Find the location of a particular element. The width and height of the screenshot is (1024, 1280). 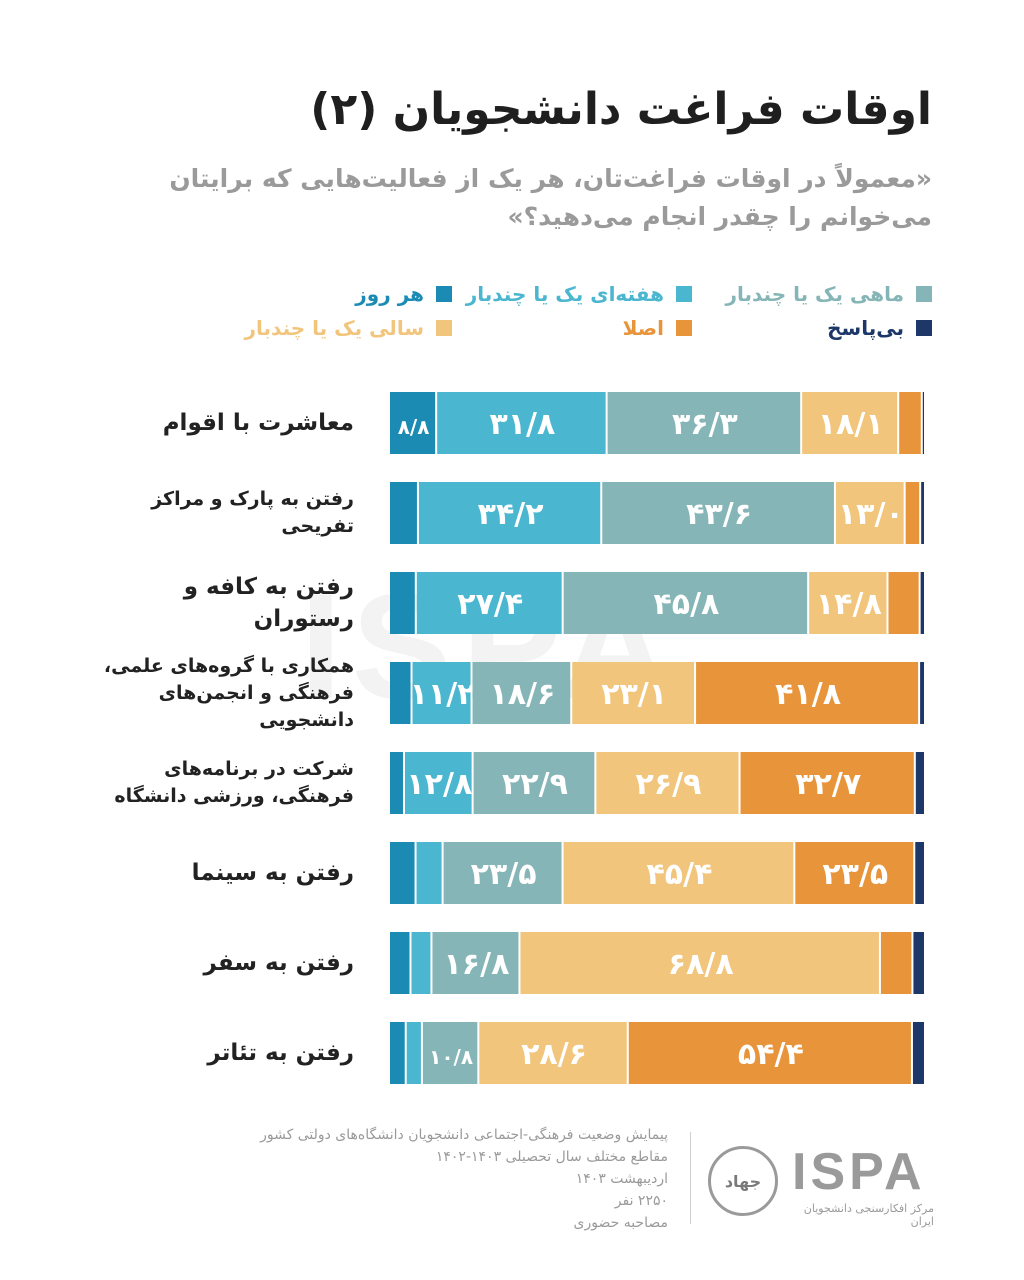

legend-label: اصلا is located at coordinates (643, 328).